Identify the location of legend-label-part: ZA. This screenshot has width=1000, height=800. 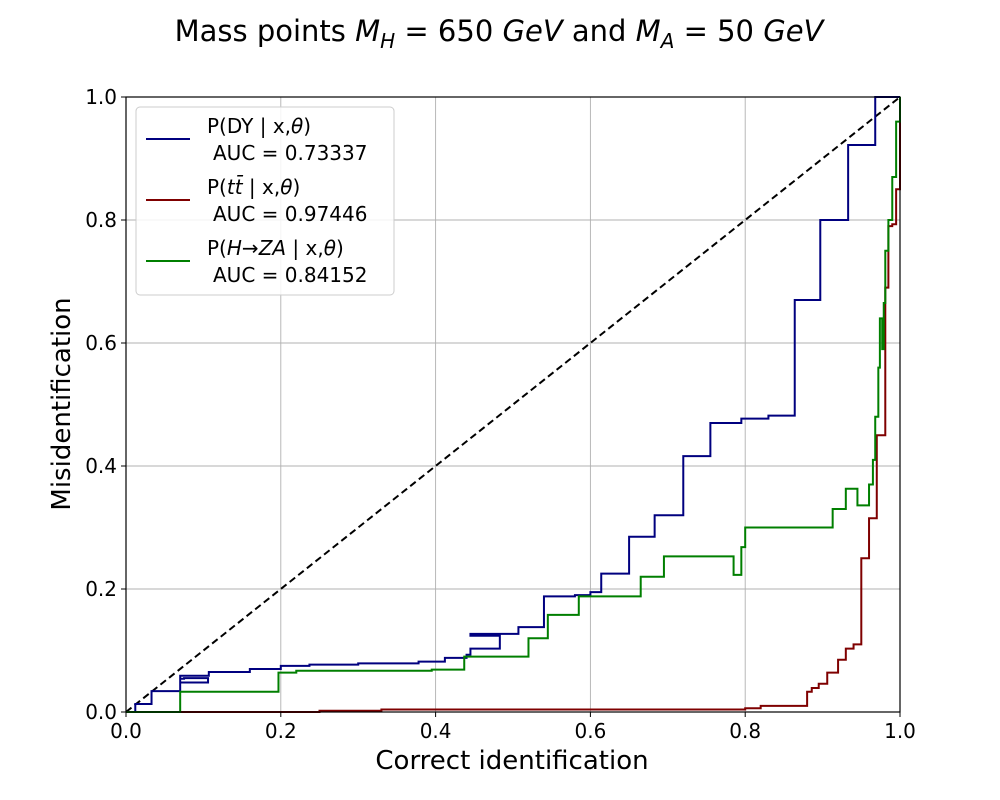
(272, 248).